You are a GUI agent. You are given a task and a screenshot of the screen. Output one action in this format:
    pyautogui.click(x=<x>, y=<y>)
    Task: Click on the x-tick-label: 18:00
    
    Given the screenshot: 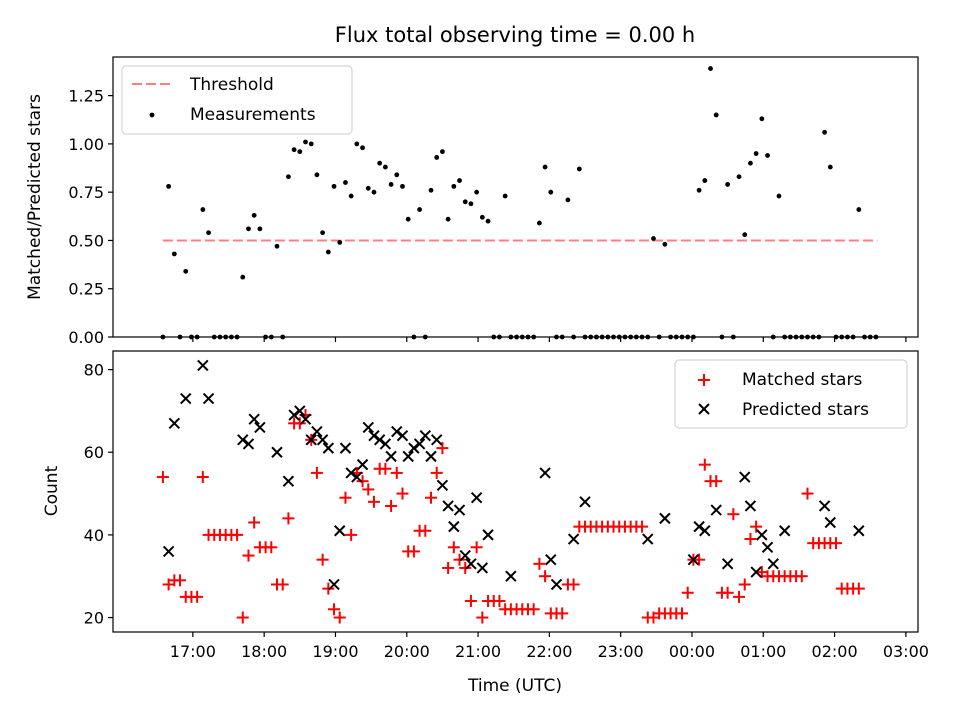 What is the action you would take?
    pyautogui.click(x=264, y=651)
    